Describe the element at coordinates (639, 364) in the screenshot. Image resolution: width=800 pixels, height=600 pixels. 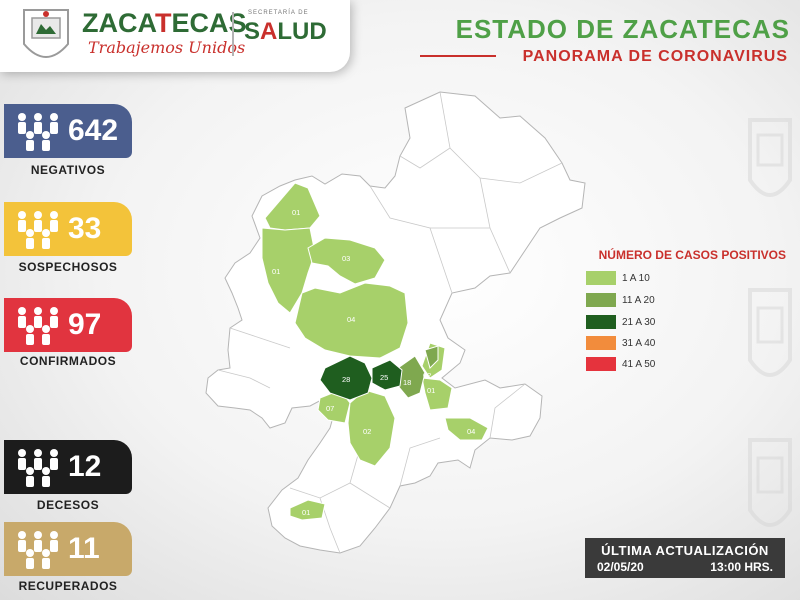
I see `legend-label: 41 A 50` at that location.